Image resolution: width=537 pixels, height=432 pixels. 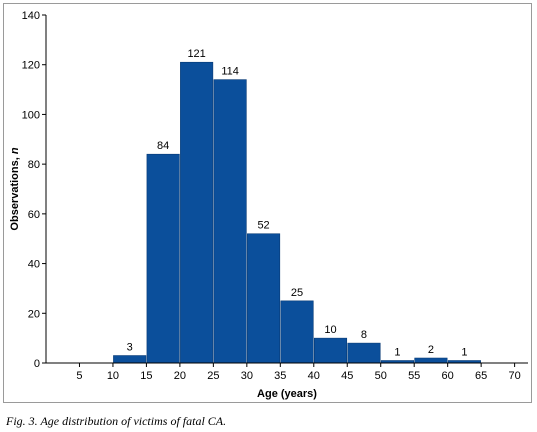 What do you see at coordinates (34, 314) in the screenshot?
I see `y-tick-label-20: 20` at bounding box center [34, 314].